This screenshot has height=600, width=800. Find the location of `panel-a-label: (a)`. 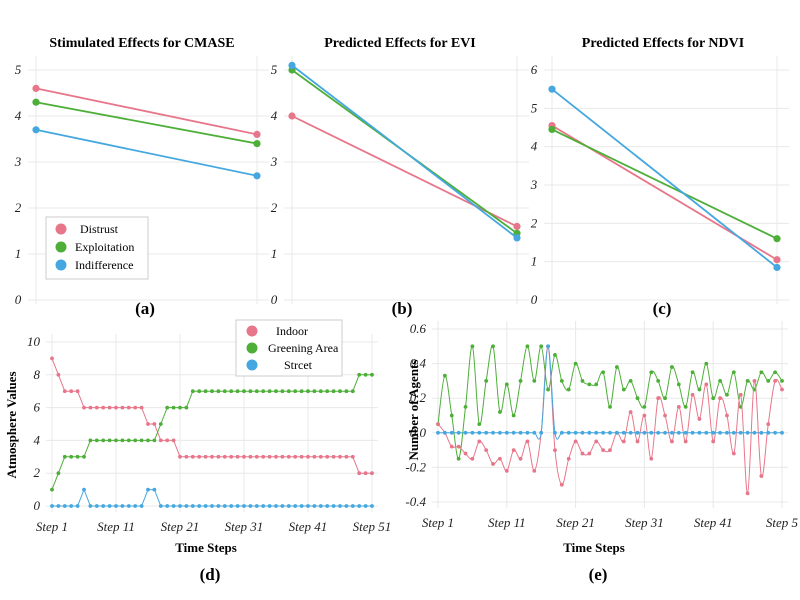

panel-a-label: (a) is located at coordinates (145, 308).